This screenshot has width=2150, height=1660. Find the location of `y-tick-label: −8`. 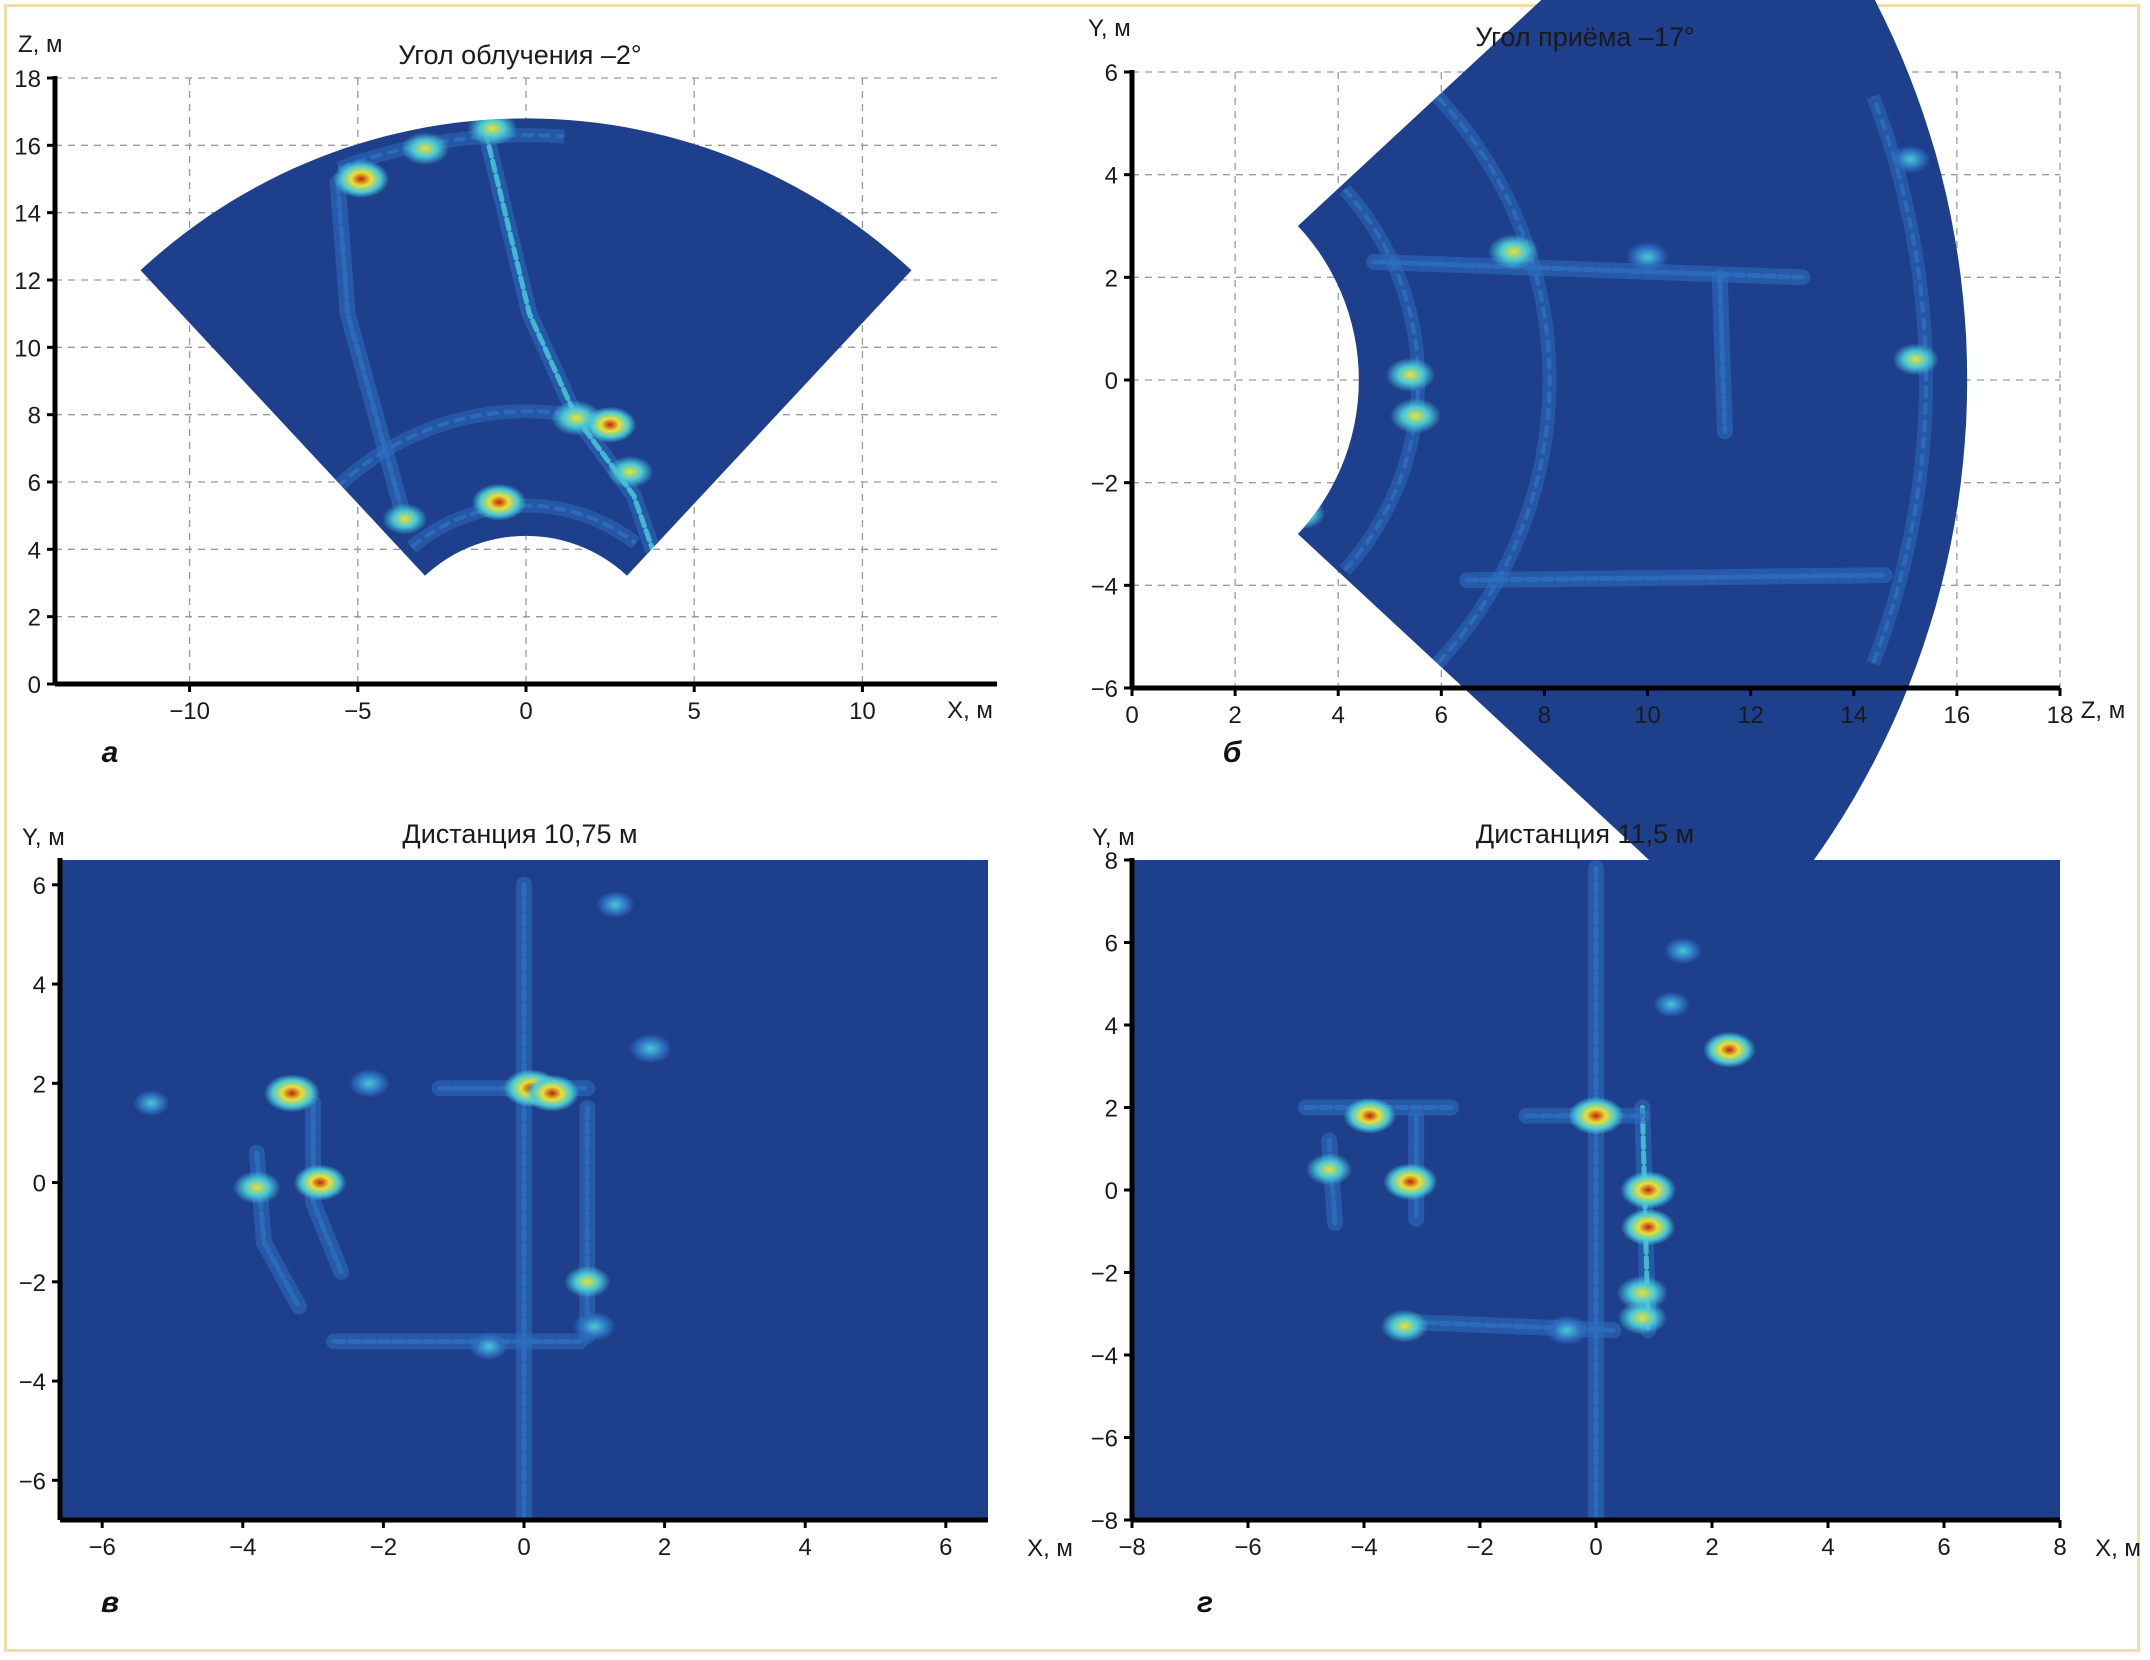

y-tick-label: −8 is located at coordinates (1104, 1521).